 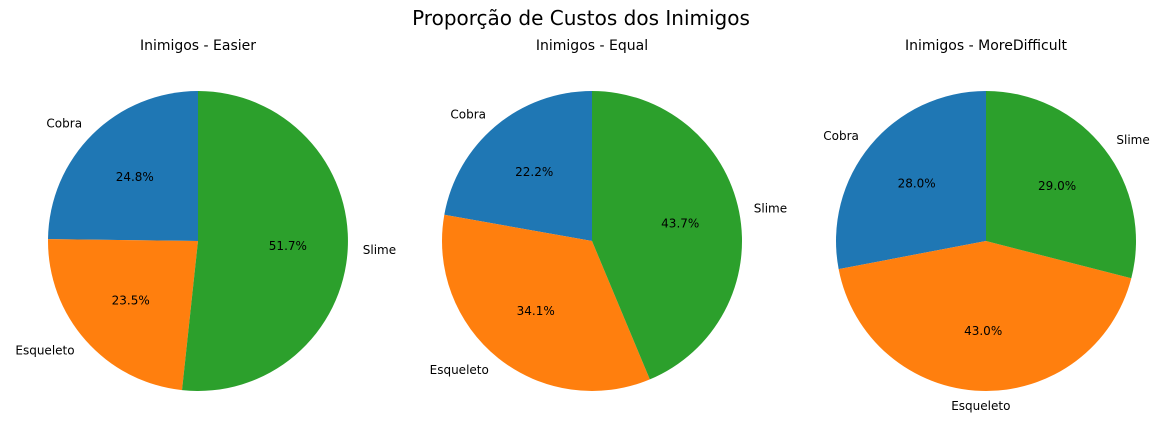 What do you see at coordinates (288, 246) in the screenshot?
I see `slice-percent-slime: 51.7%` at bounding box center [288, 246].